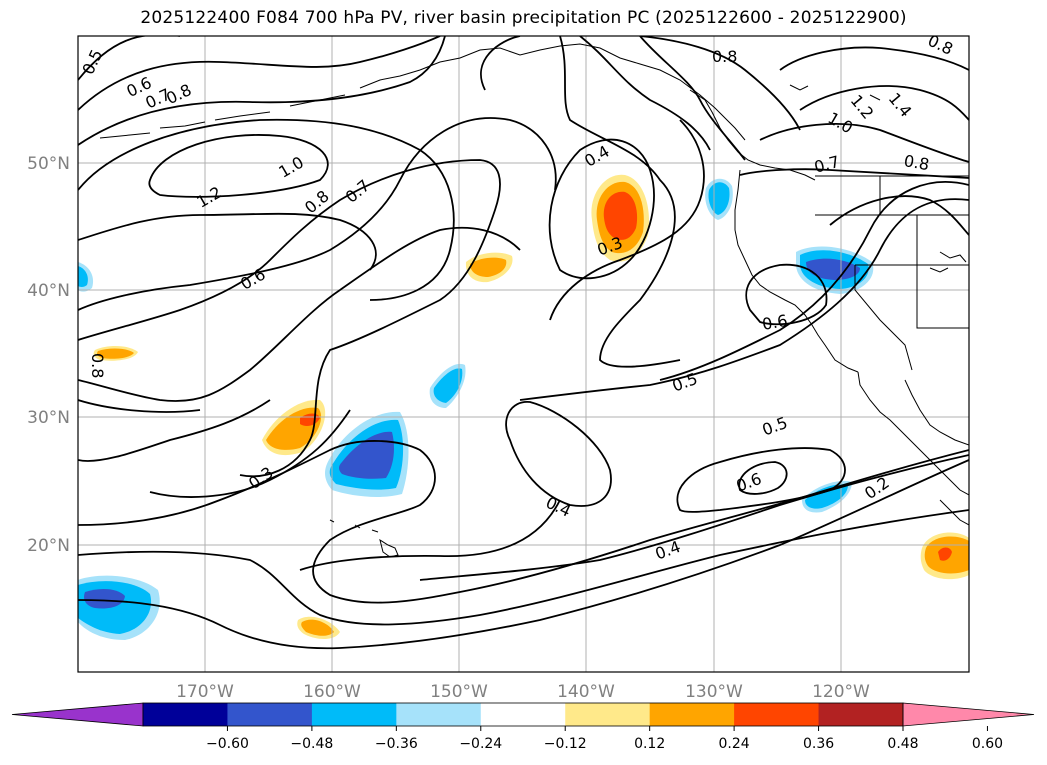 The height and width of the screenshot is (765, 1047). Describe the element at coordinates (119, 607) in the screenshot. I see `neg-patch-bottom-left` at that location.